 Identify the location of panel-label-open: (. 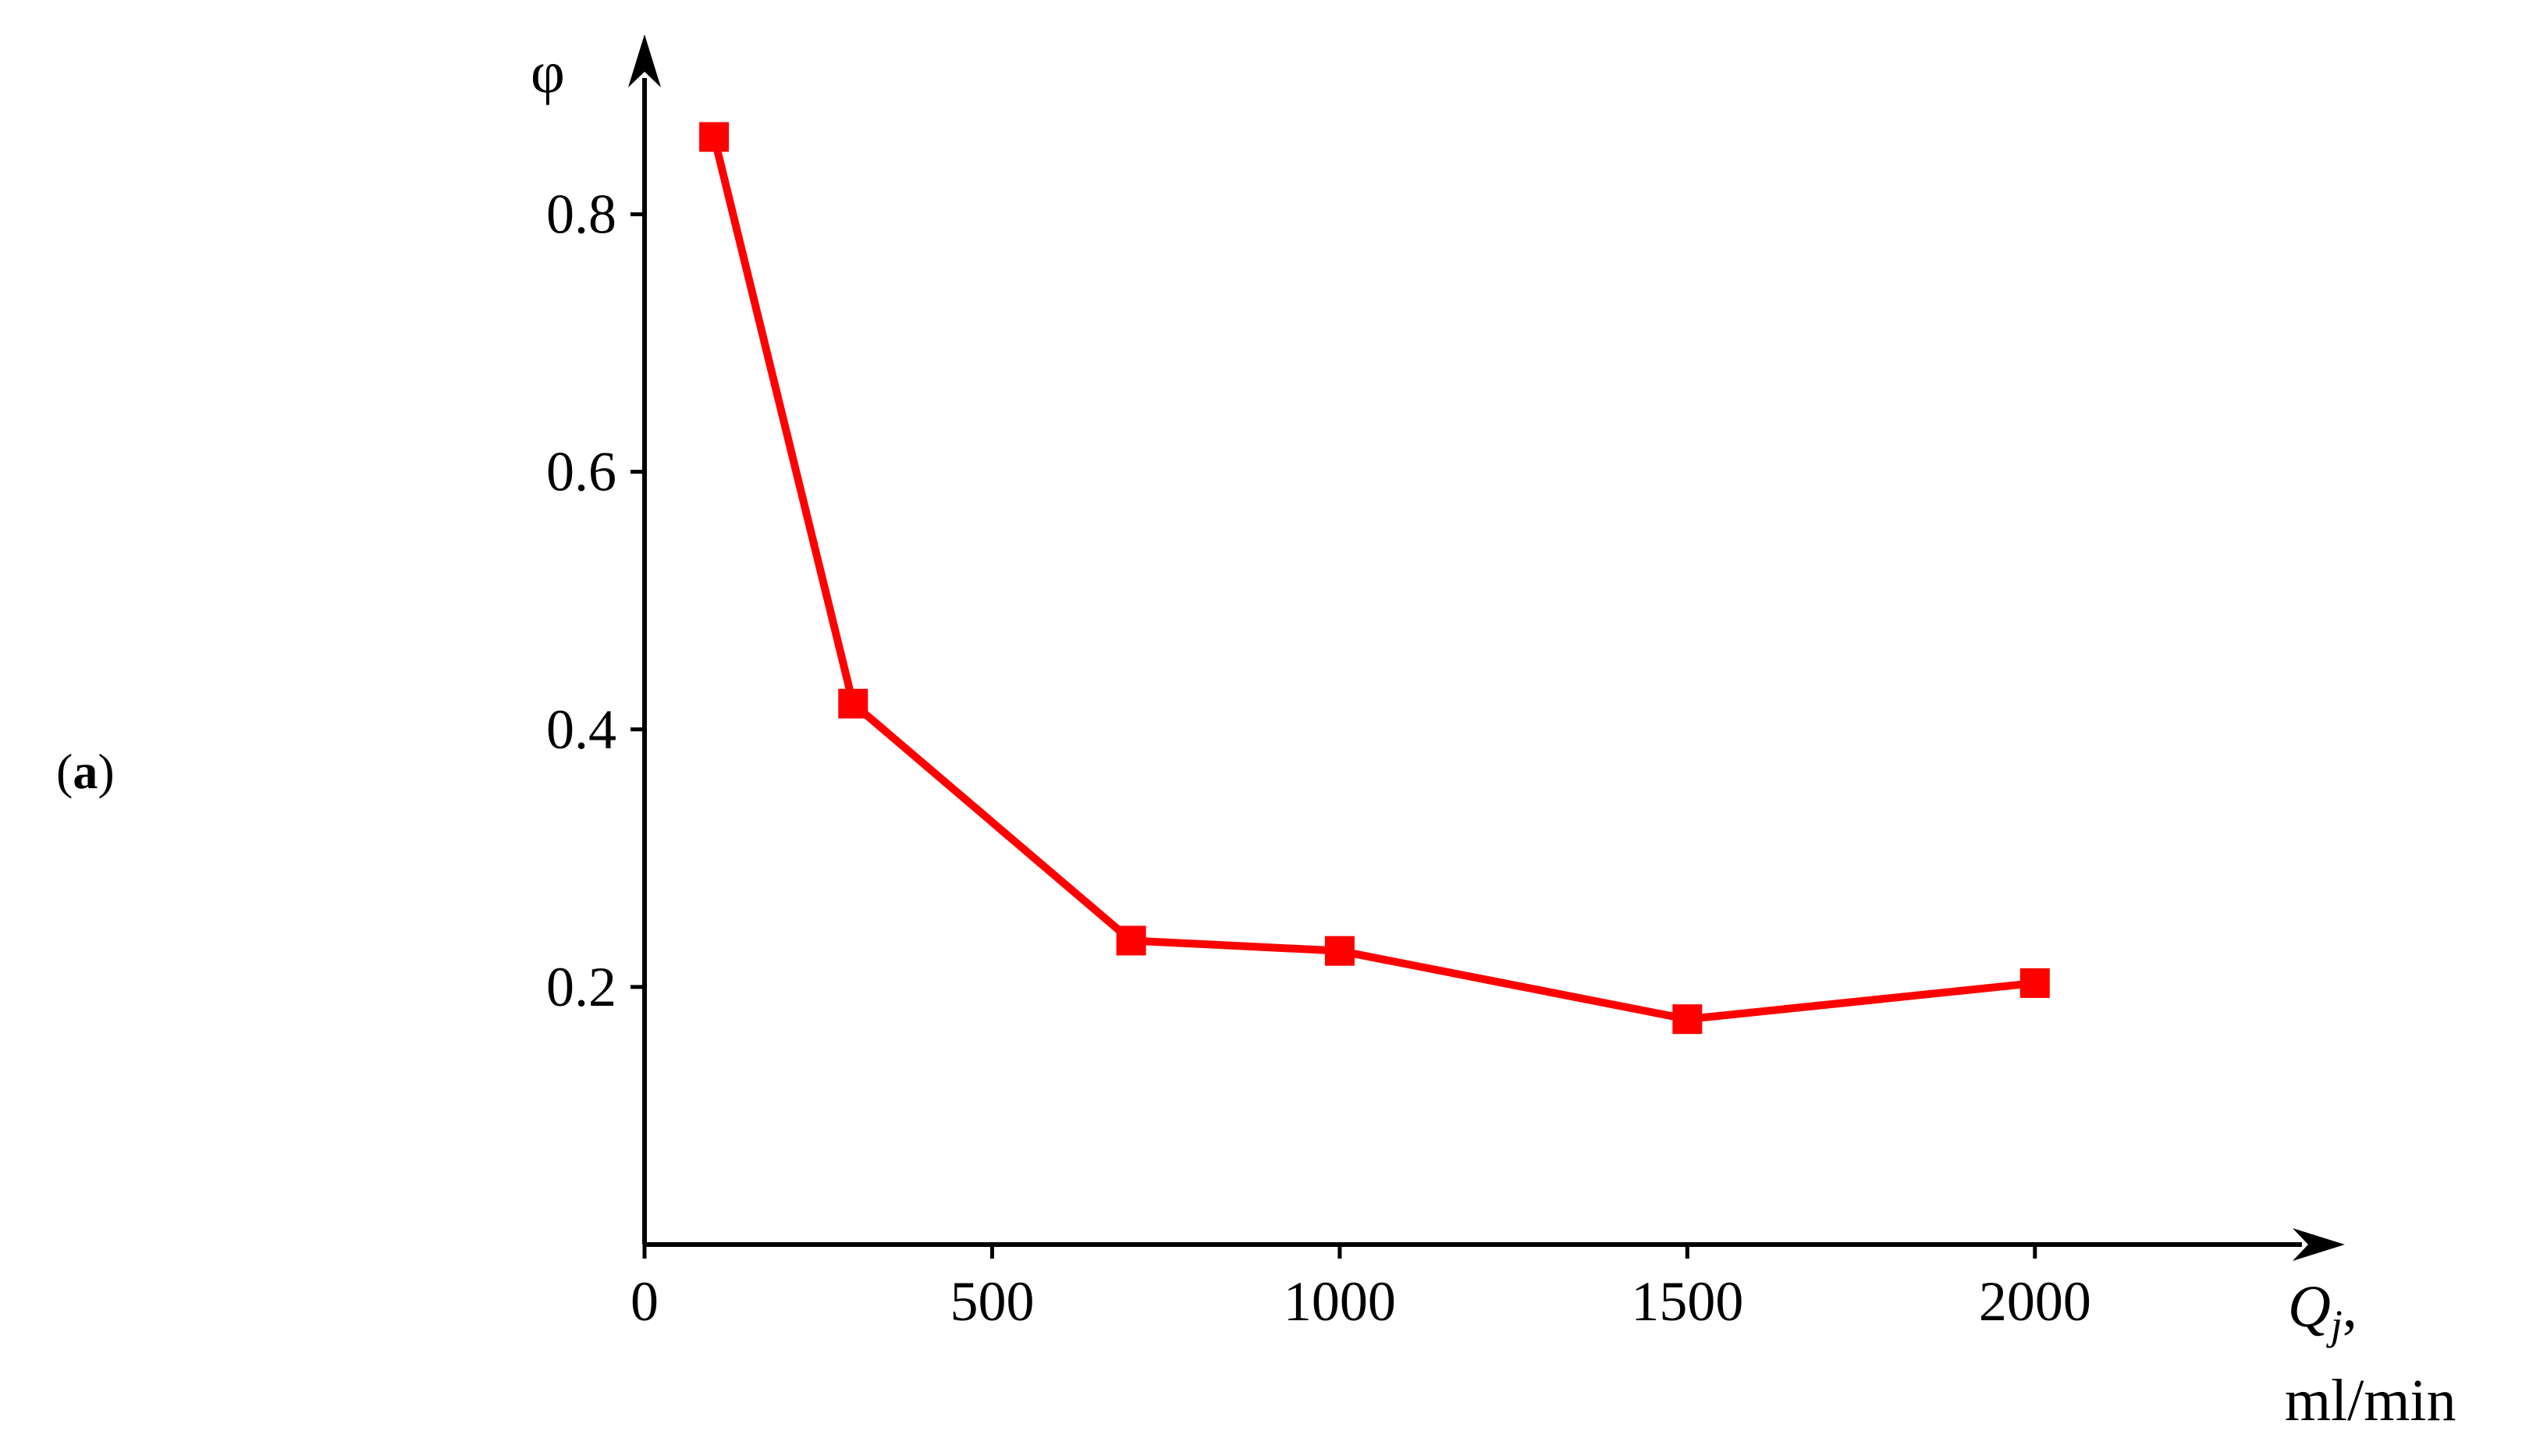
(64, 772).